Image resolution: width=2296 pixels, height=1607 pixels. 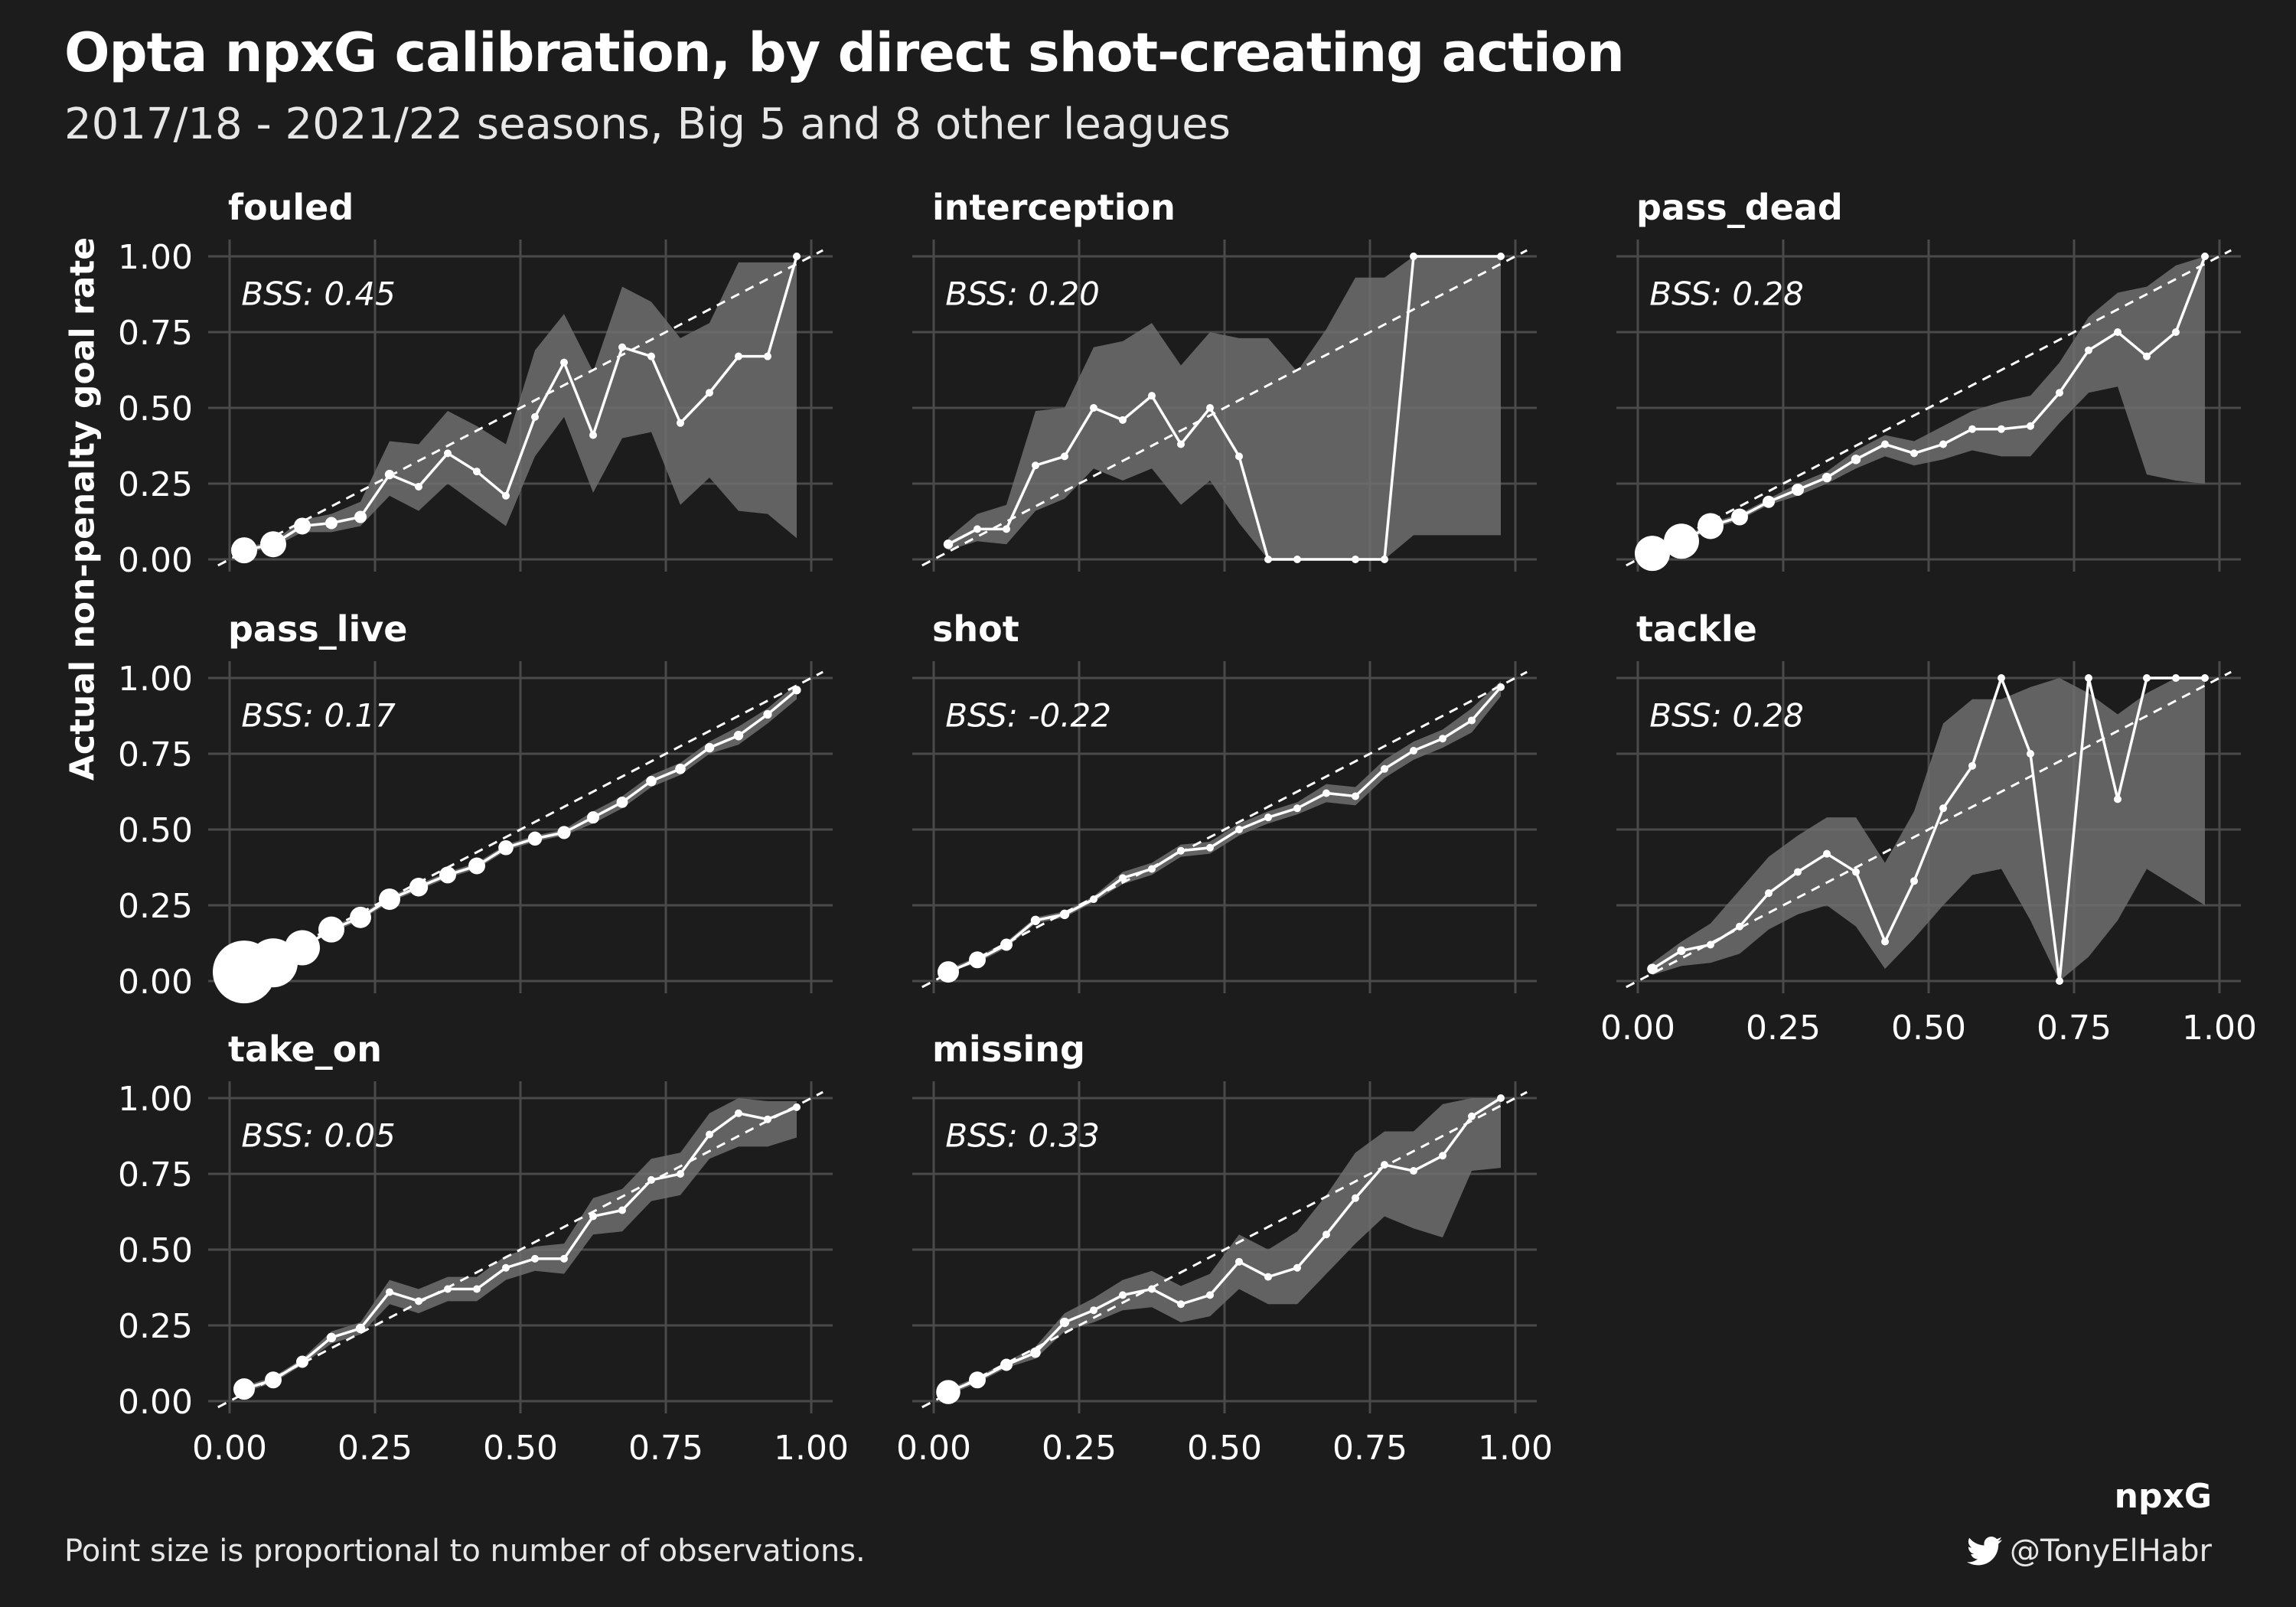 What do you see at coordinates (1726, 715) in the screenshot?
I see `bss-annotation: BSS: 0.28` at bounding box center [1726, 715].